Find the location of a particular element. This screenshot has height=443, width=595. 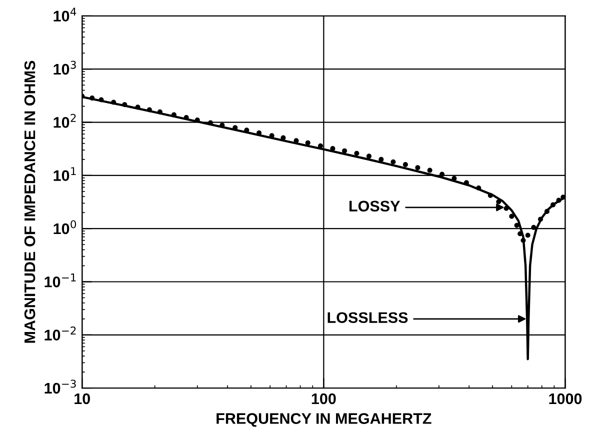

y-tick-label: 10$^{−1}$ is located at coordinates (60, 281).